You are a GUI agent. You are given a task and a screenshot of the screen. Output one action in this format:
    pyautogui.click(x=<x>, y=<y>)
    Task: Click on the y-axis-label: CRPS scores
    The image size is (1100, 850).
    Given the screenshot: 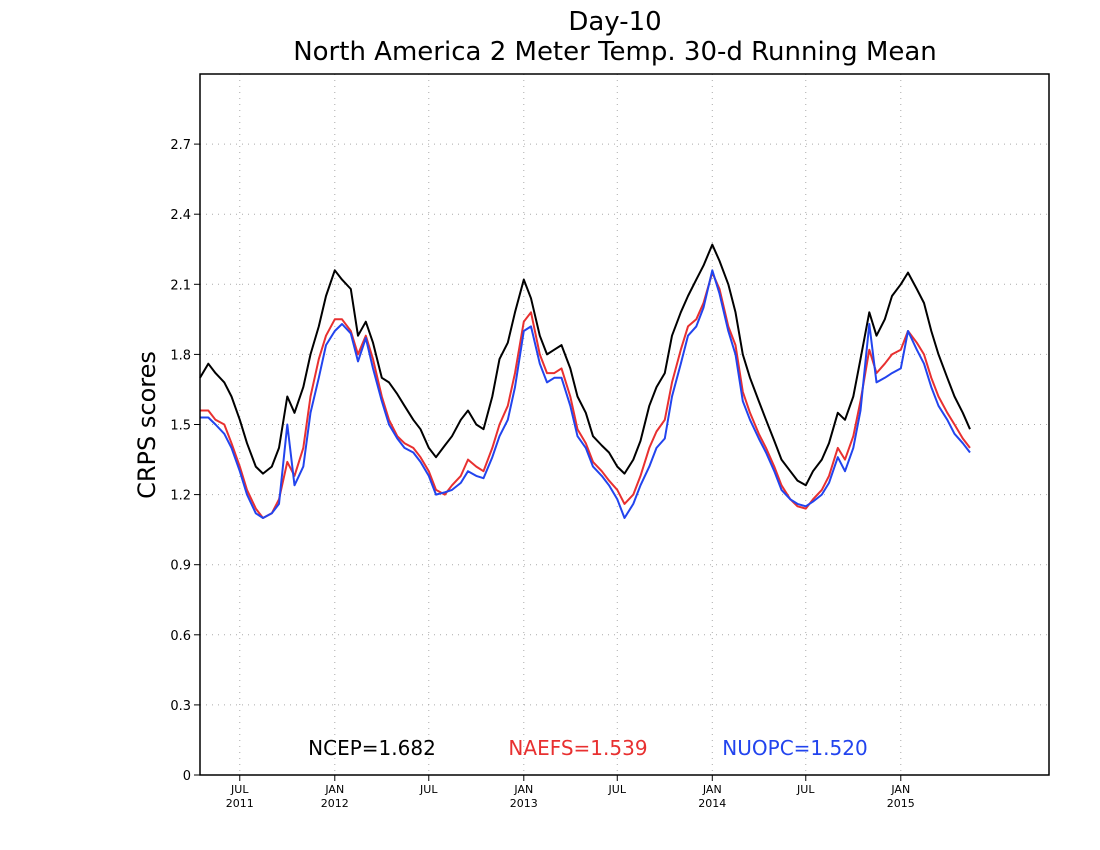 What is the action you would take?
    pyautogui.click(x=147, y=425)
    